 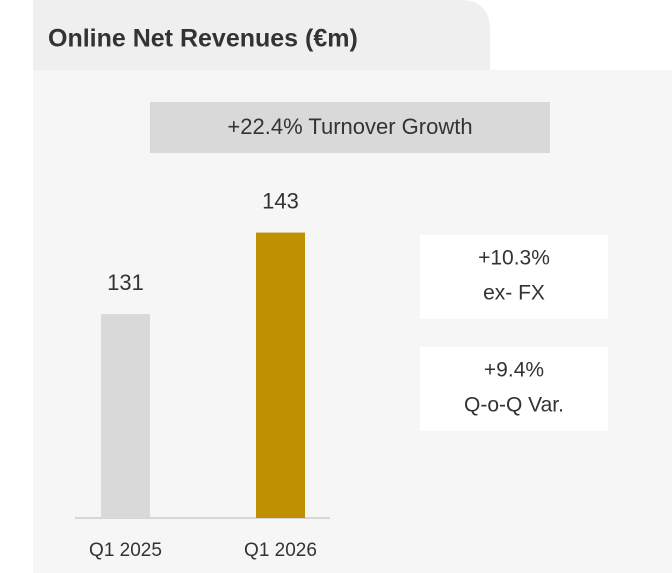 I want to click on chart-title: Online Net Revenues (€m), so click(x=203, y=39).